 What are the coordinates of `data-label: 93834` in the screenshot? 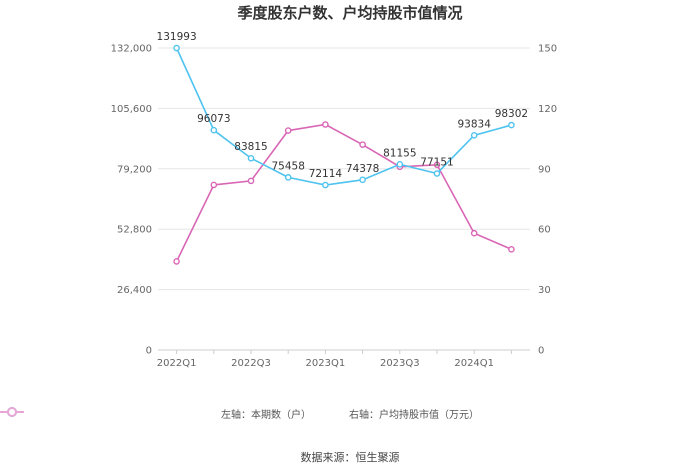 It's located at (474, 124).